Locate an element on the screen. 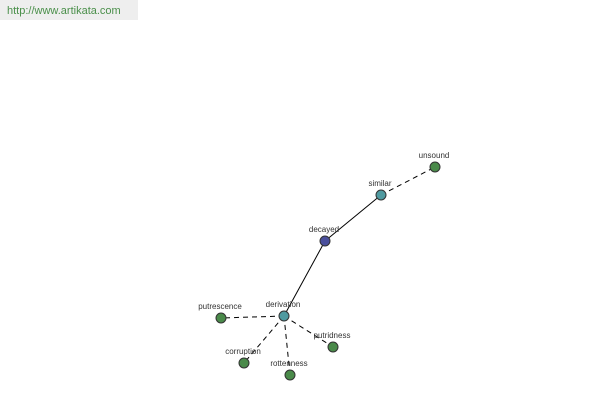  url-text: http://www.artikata.com is located at coordinates (64, 11).